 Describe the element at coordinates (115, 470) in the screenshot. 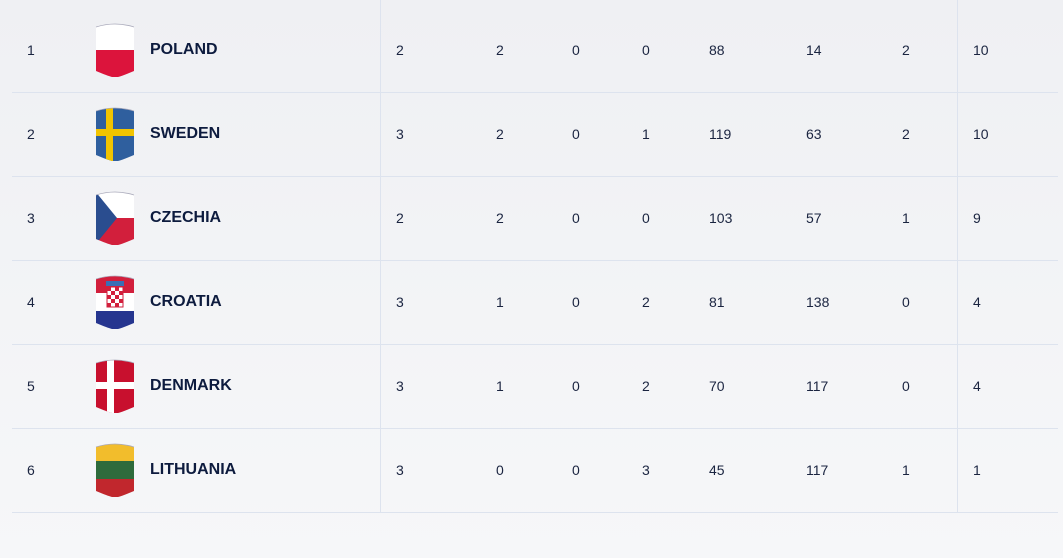

I see `lithuania-flag-icon` at that location.